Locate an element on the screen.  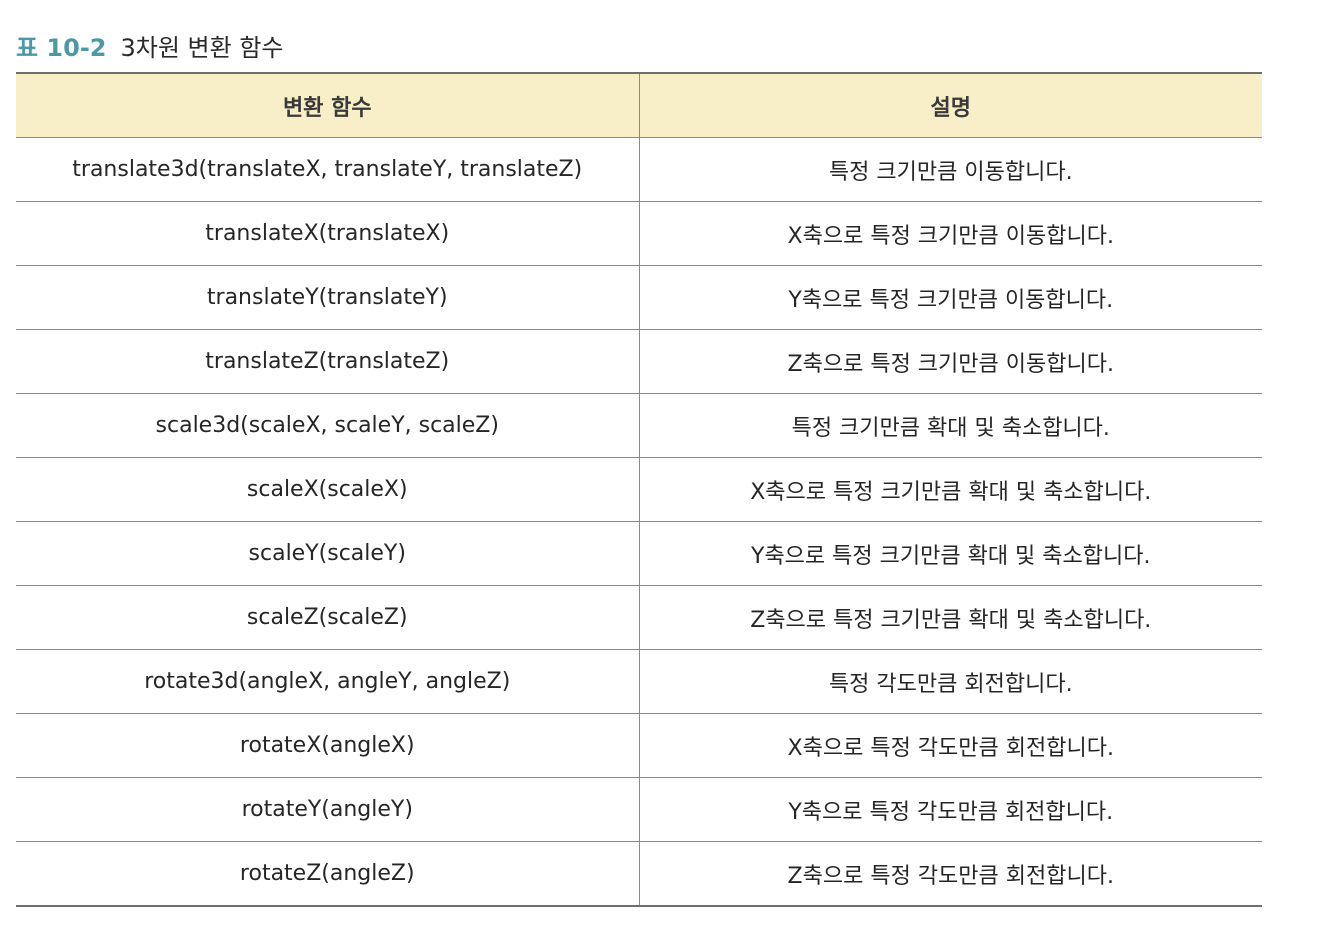
table-caption: 표 10-2 3차원 변환 함수 is located at coordinates (150, 45).